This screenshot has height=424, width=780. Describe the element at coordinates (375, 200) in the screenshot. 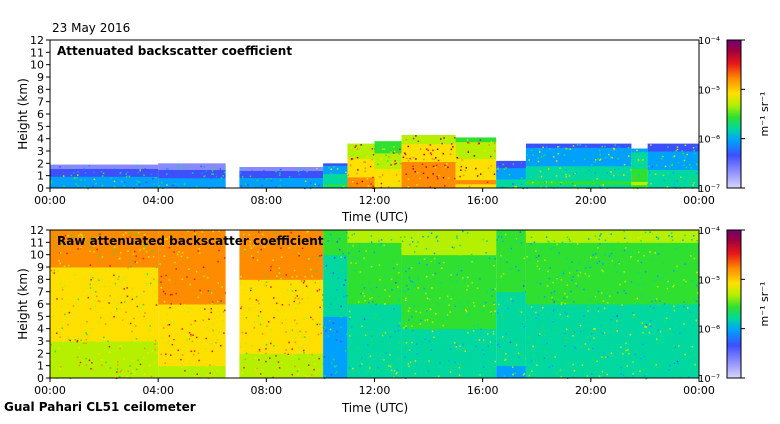

I see `x-tick-label: 12:00` at that location.